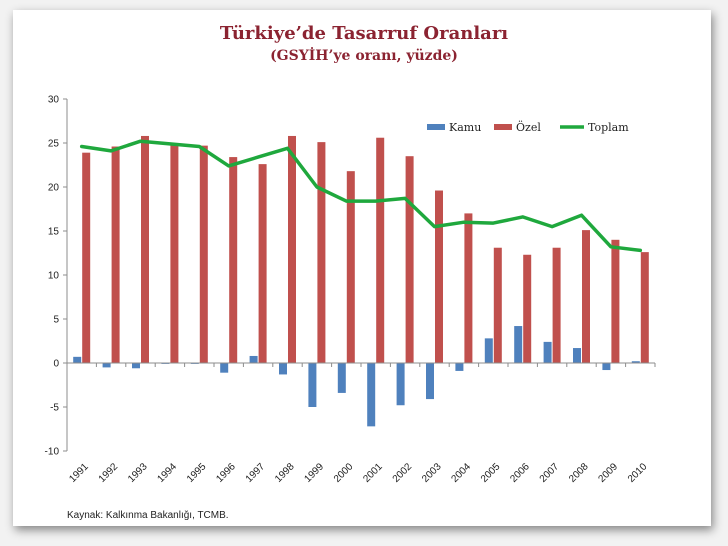 The image size is (728, 546). What do you see at coordinates (552, 226) in the screenshot?
I see `point-toplam-2007` at bounding box center [552, 226].